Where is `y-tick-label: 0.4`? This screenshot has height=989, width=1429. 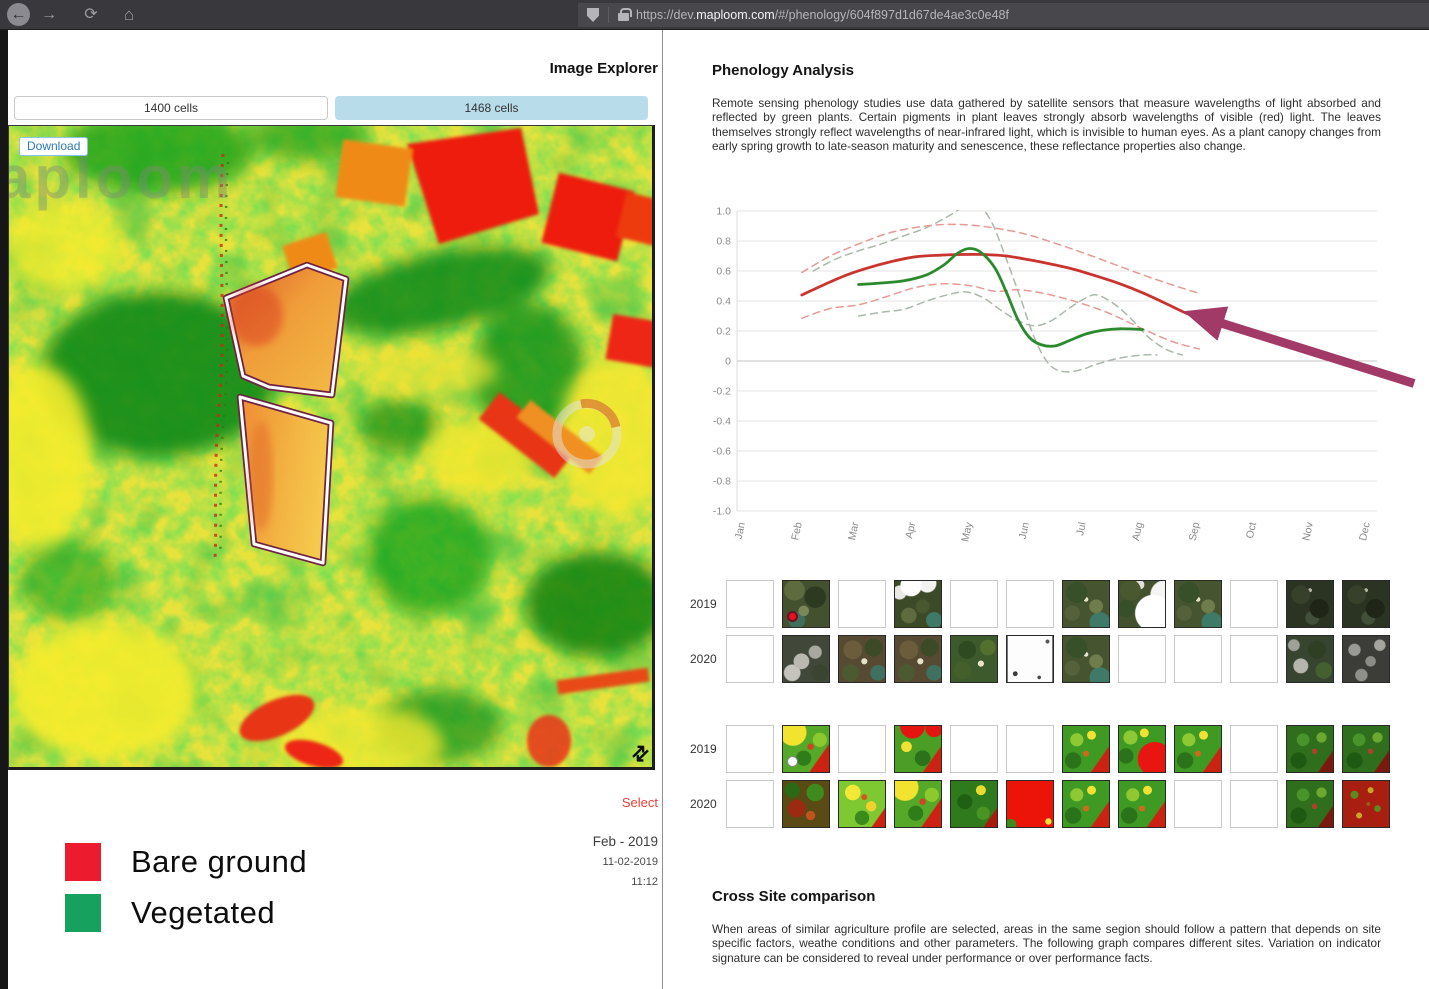
y-tick-label: 0.4 is located at coordinates (723, 302).